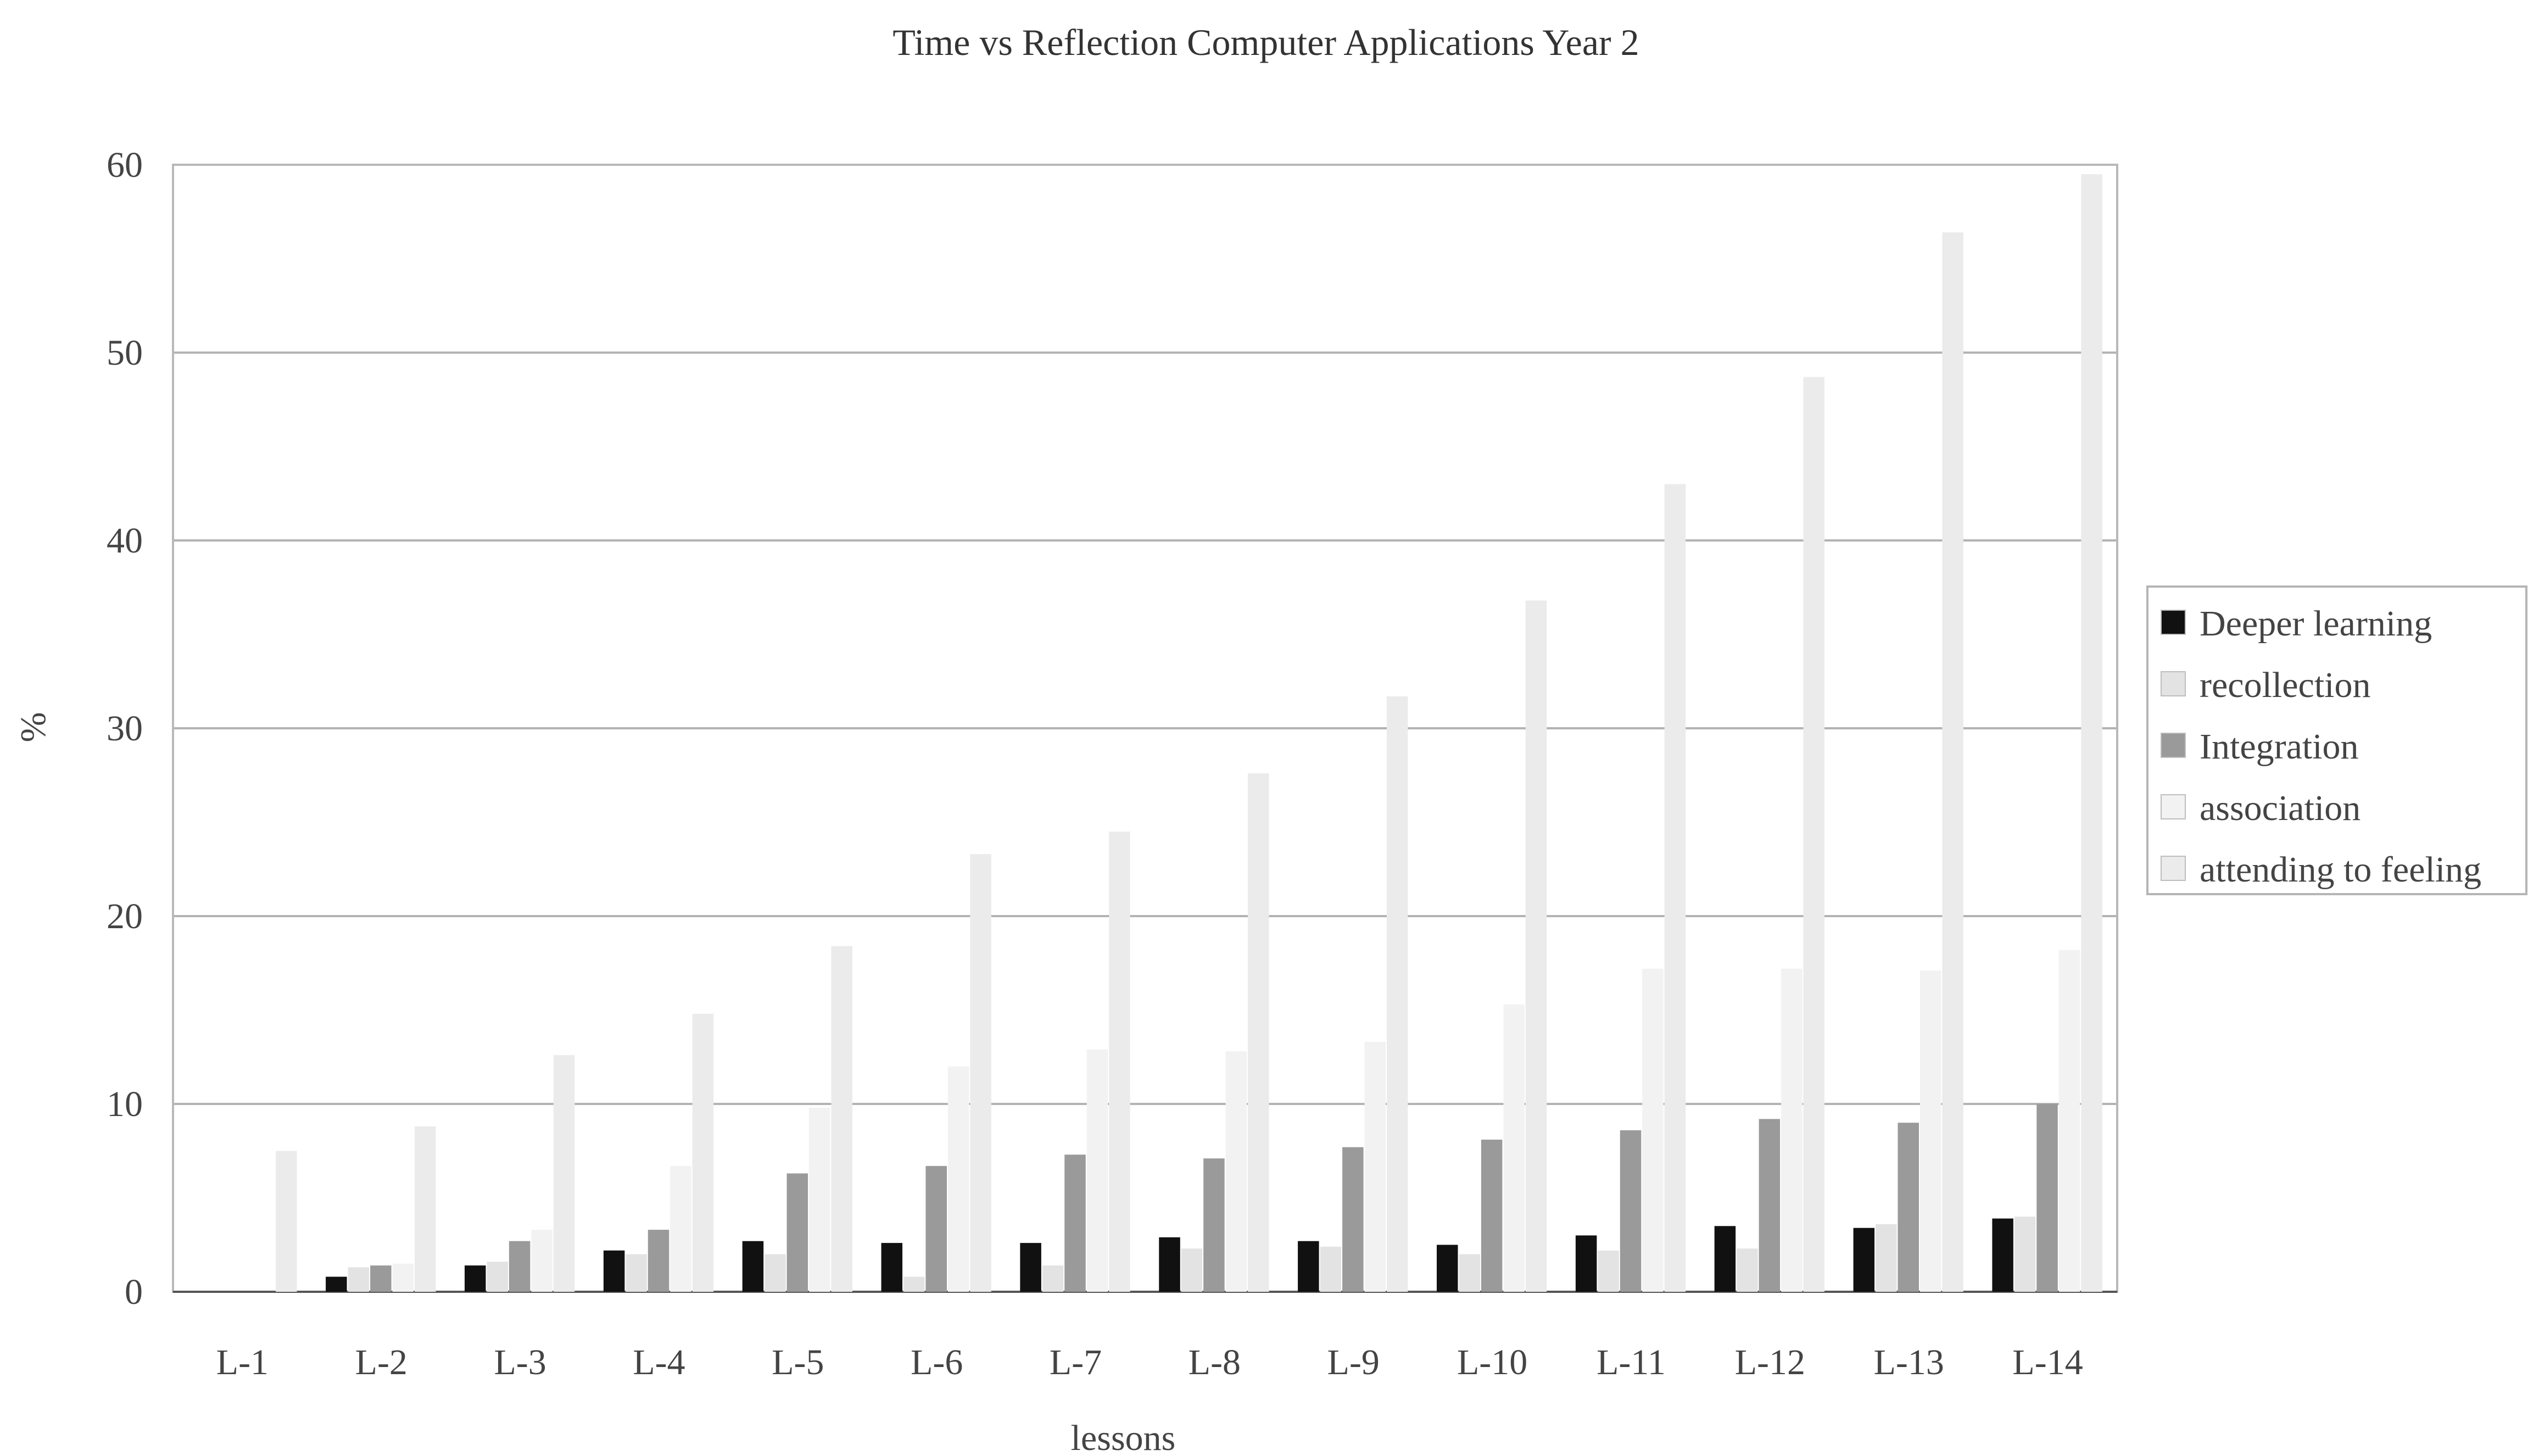 The height and width of the screenshot is (1456, 2528). What do you see at coordinates (125, 353) in the screenshot?
I see `y-tick-label: 50` at bounding box center [125, 353].